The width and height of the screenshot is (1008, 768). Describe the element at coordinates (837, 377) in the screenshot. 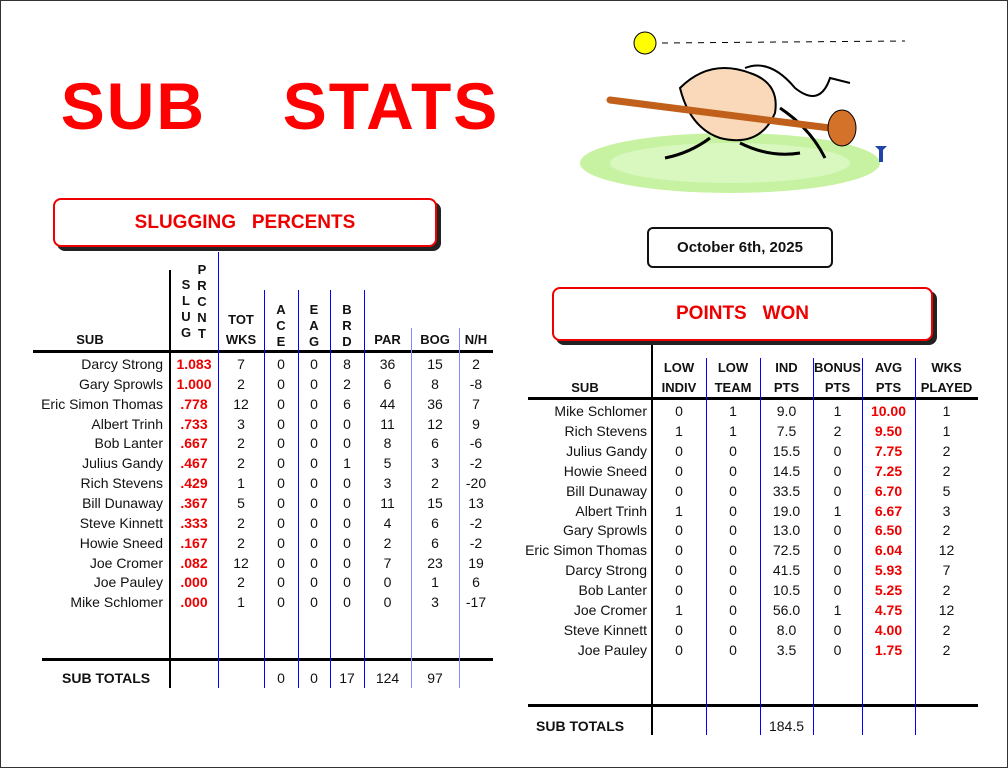

I see `header-bonuspts: BONUS PTS` at that location.